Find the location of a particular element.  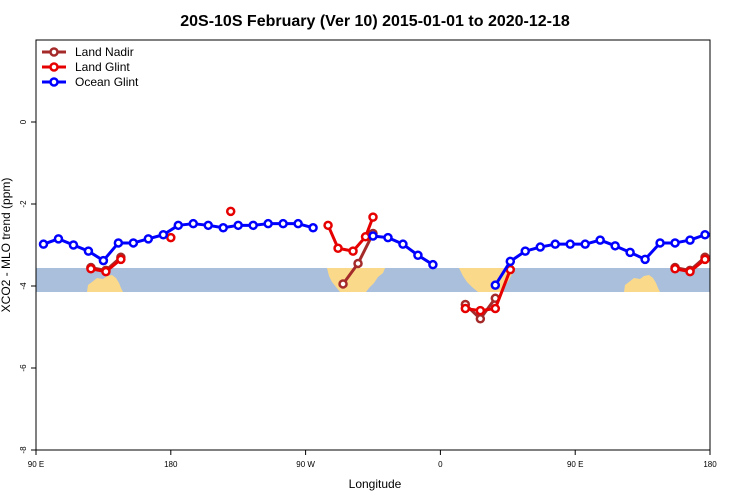

legend-item-land-nadir: Land Nadir is located at coordinates (88, 52).